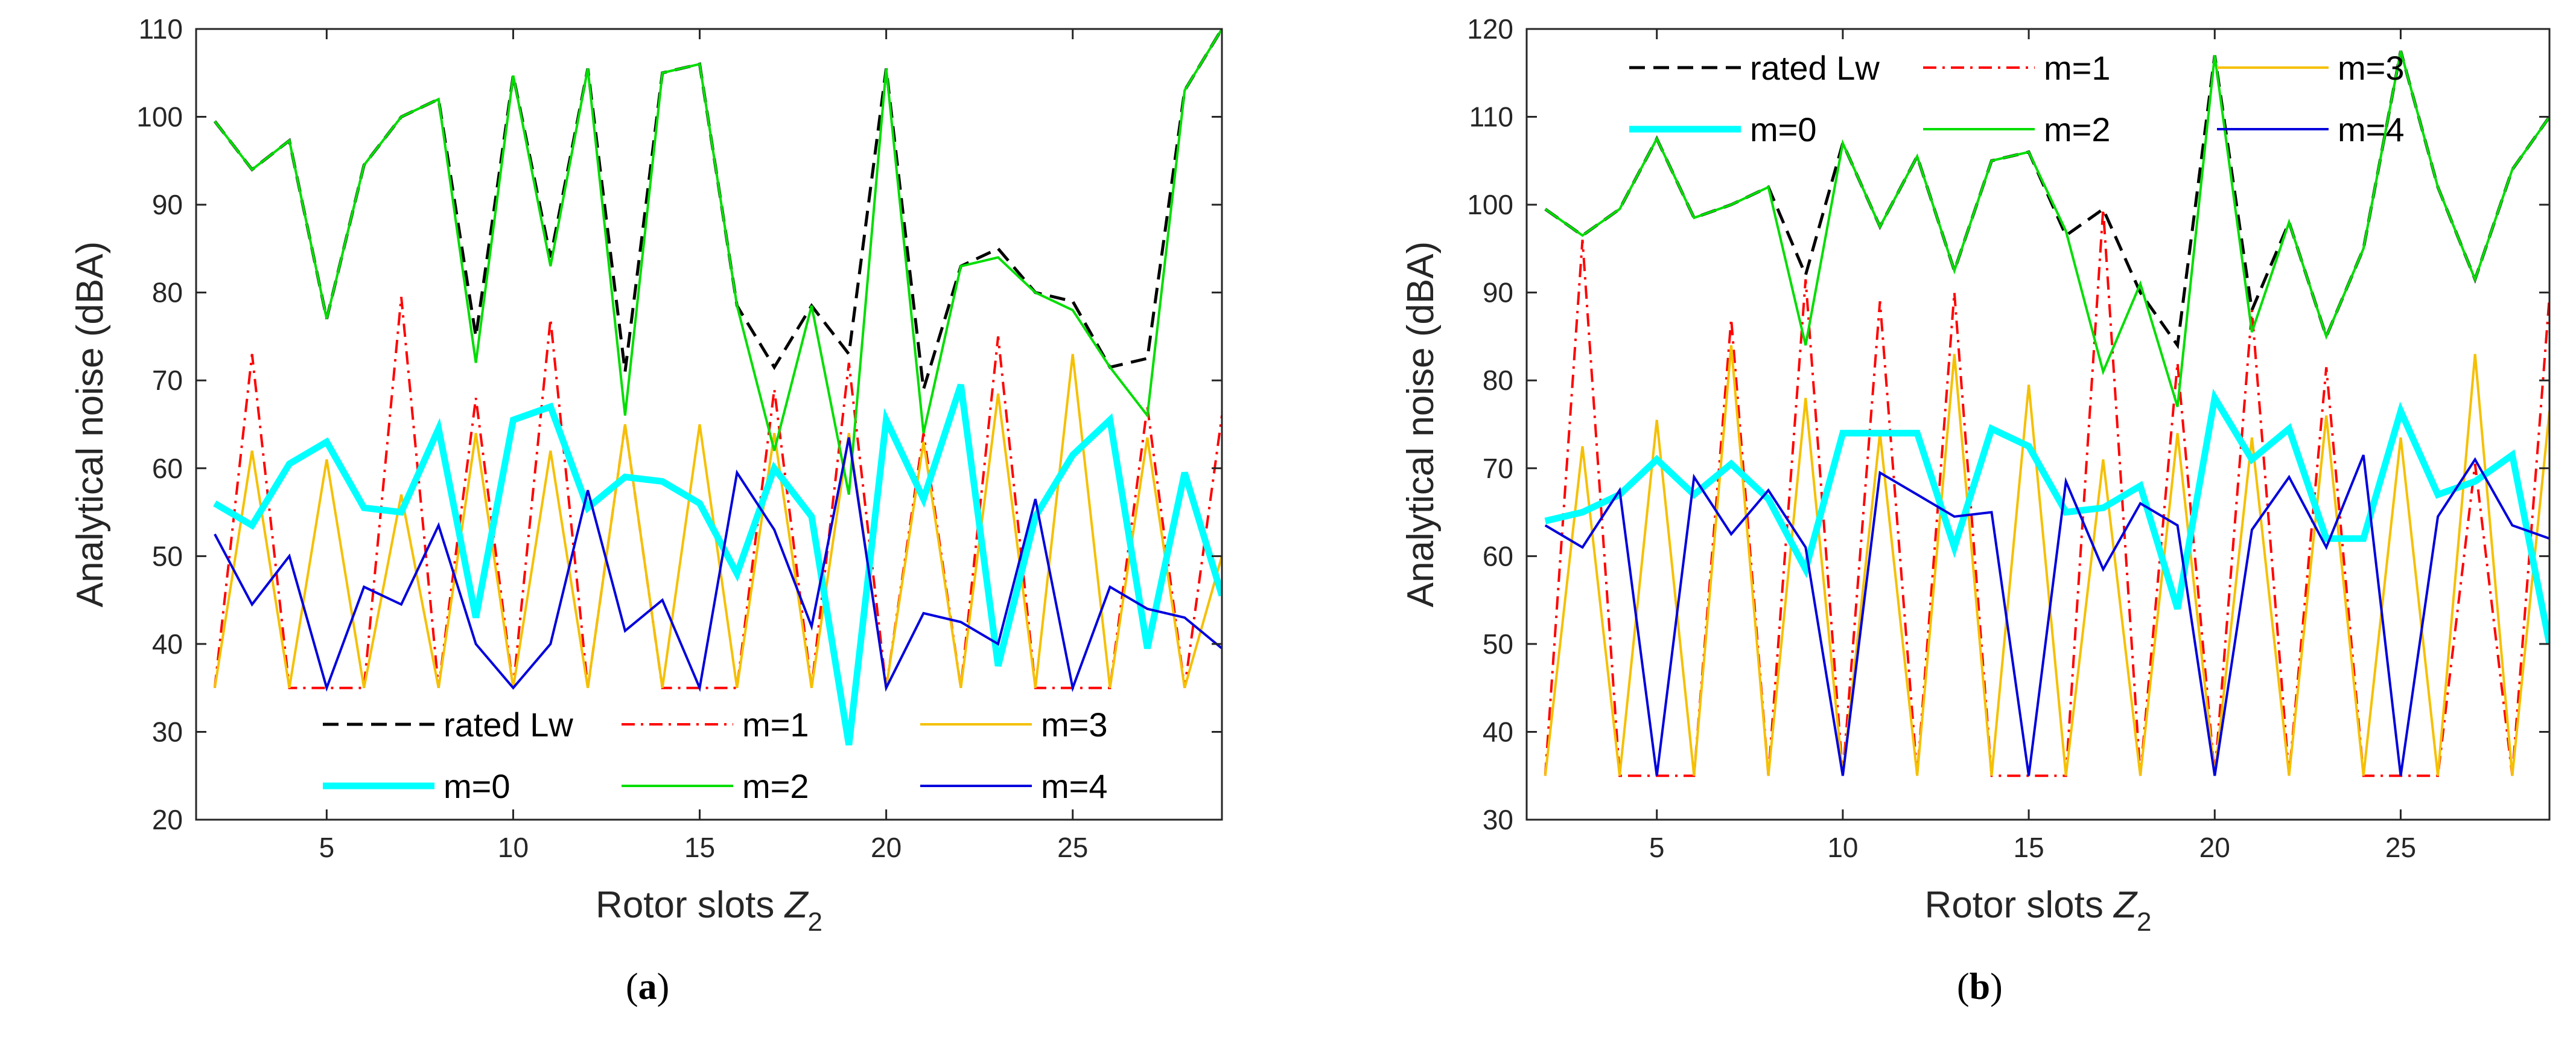 Image resolution: width=2576 pixels, height=1040 pixels. What do you see at coordinates (648, 987) in the screenshot?
I see `panel-label-a: (a)` at bounding box center [648, 987].